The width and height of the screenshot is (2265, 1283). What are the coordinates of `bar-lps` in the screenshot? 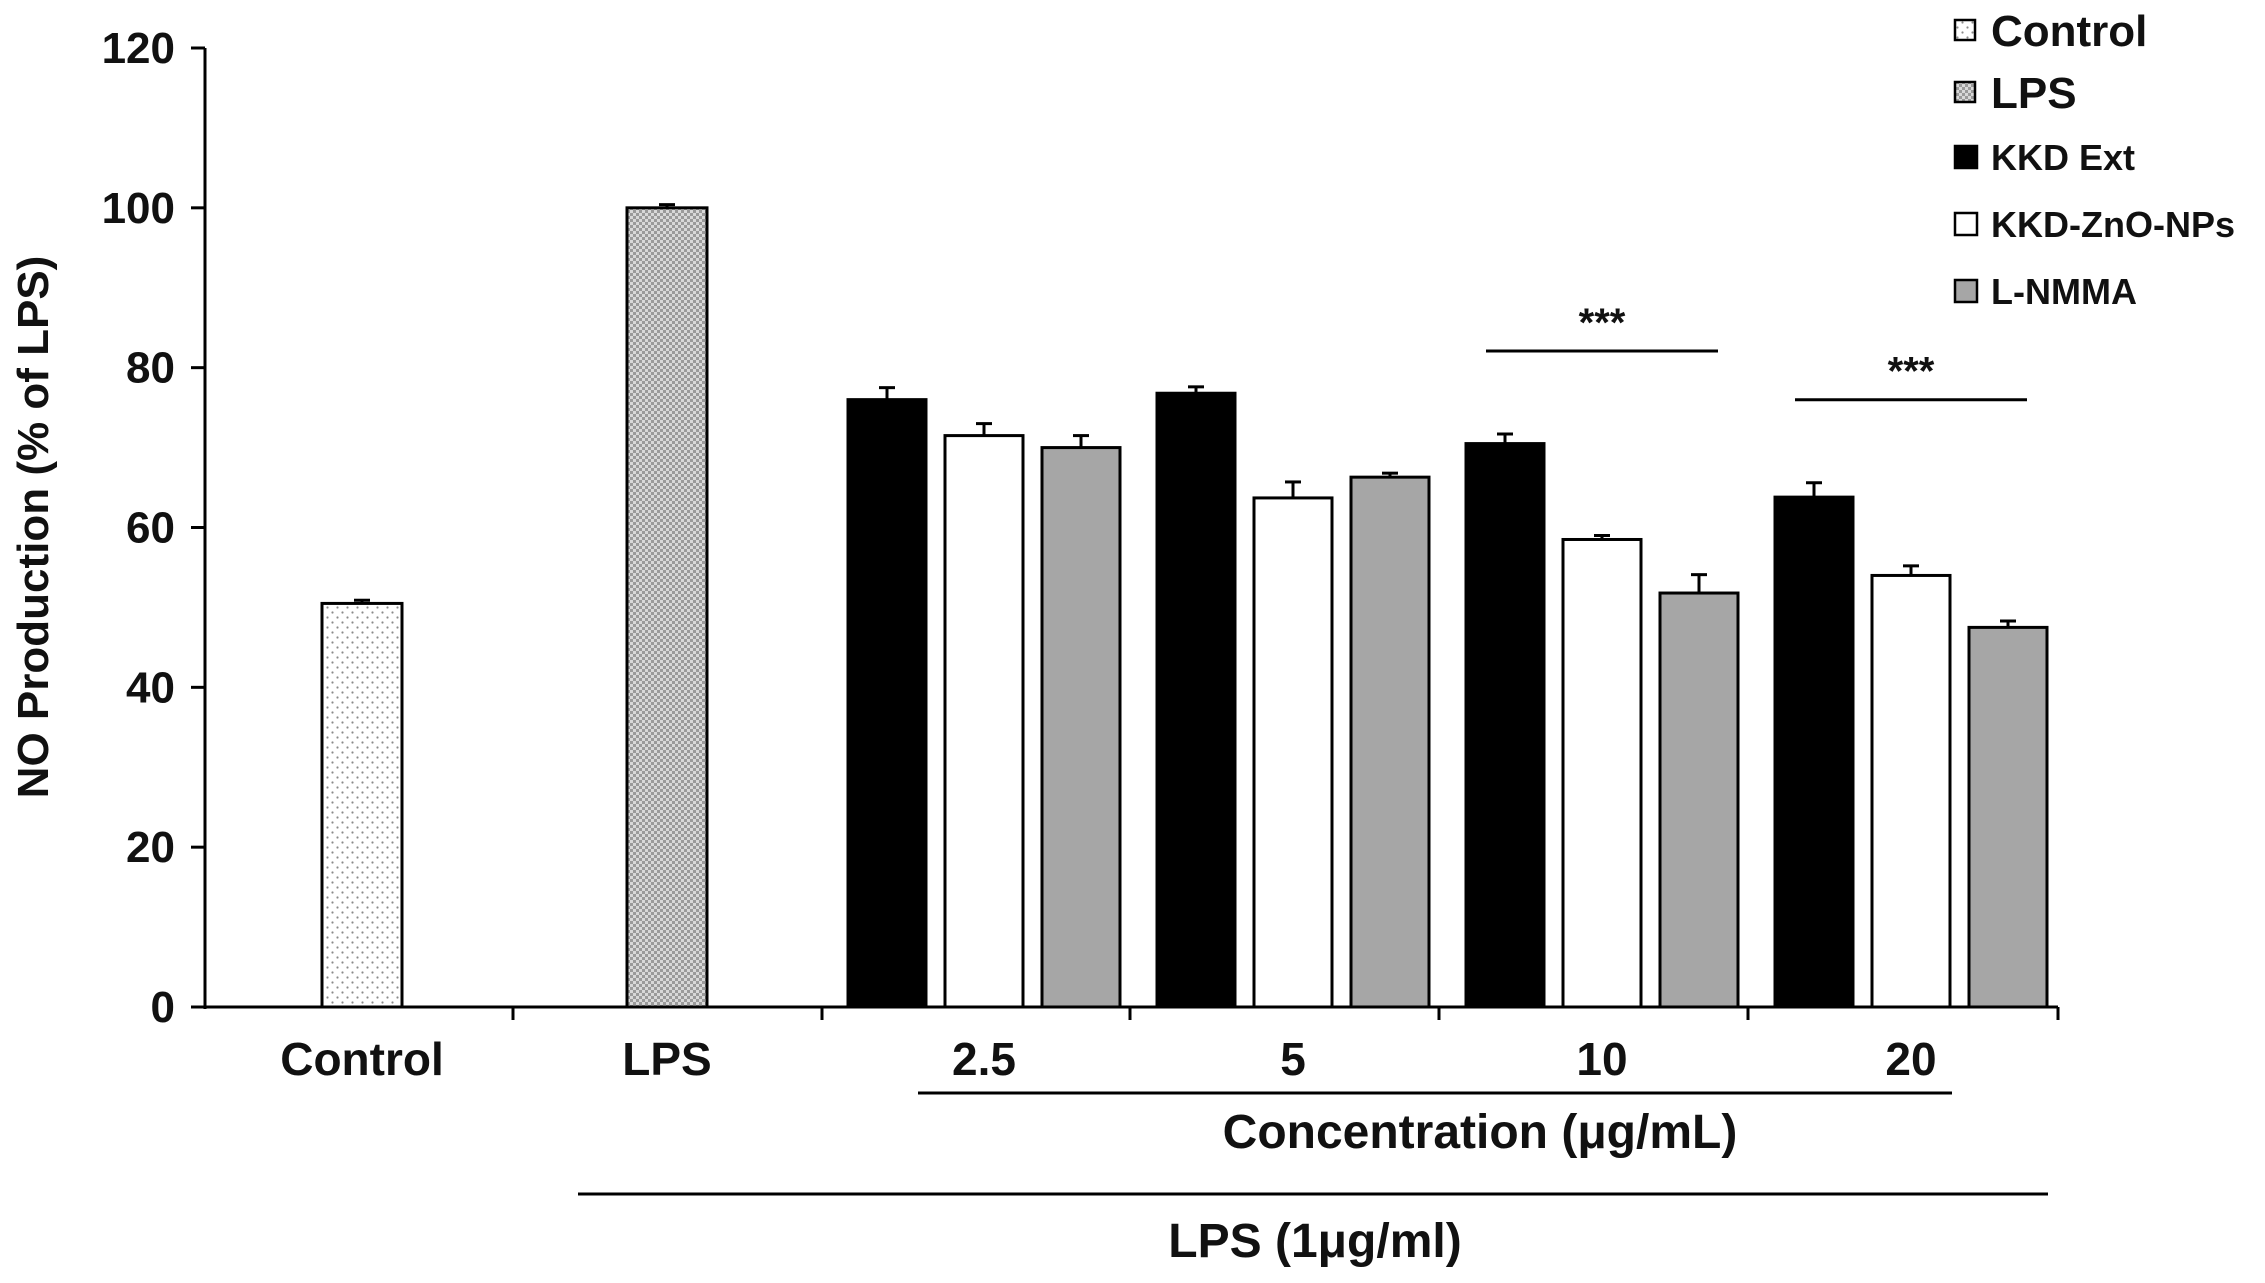 It's located at (667, 607).